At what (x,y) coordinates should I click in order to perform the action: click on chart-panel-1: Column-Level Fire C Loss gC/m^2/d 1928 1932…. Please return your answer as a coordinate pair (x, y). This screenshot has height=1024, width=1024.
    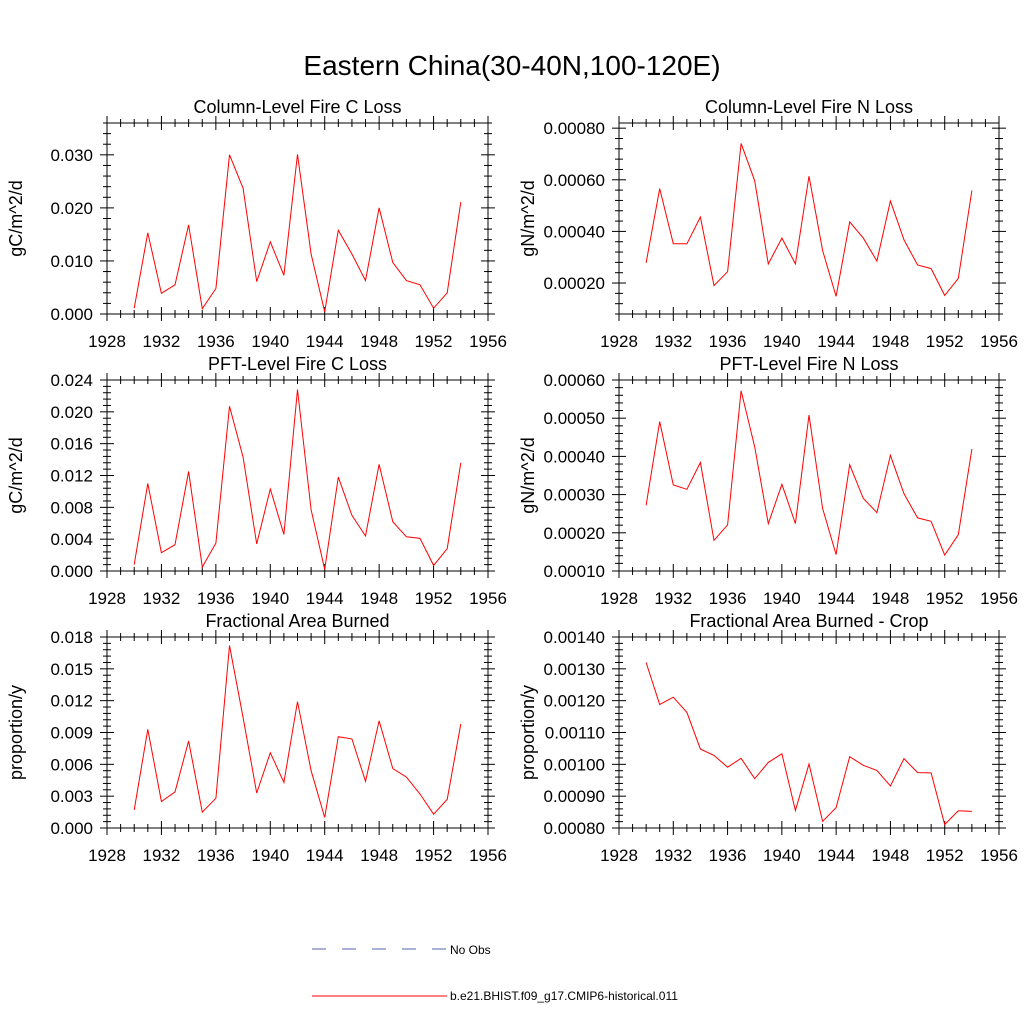
    Looking at the image, I should click on (256, 224).